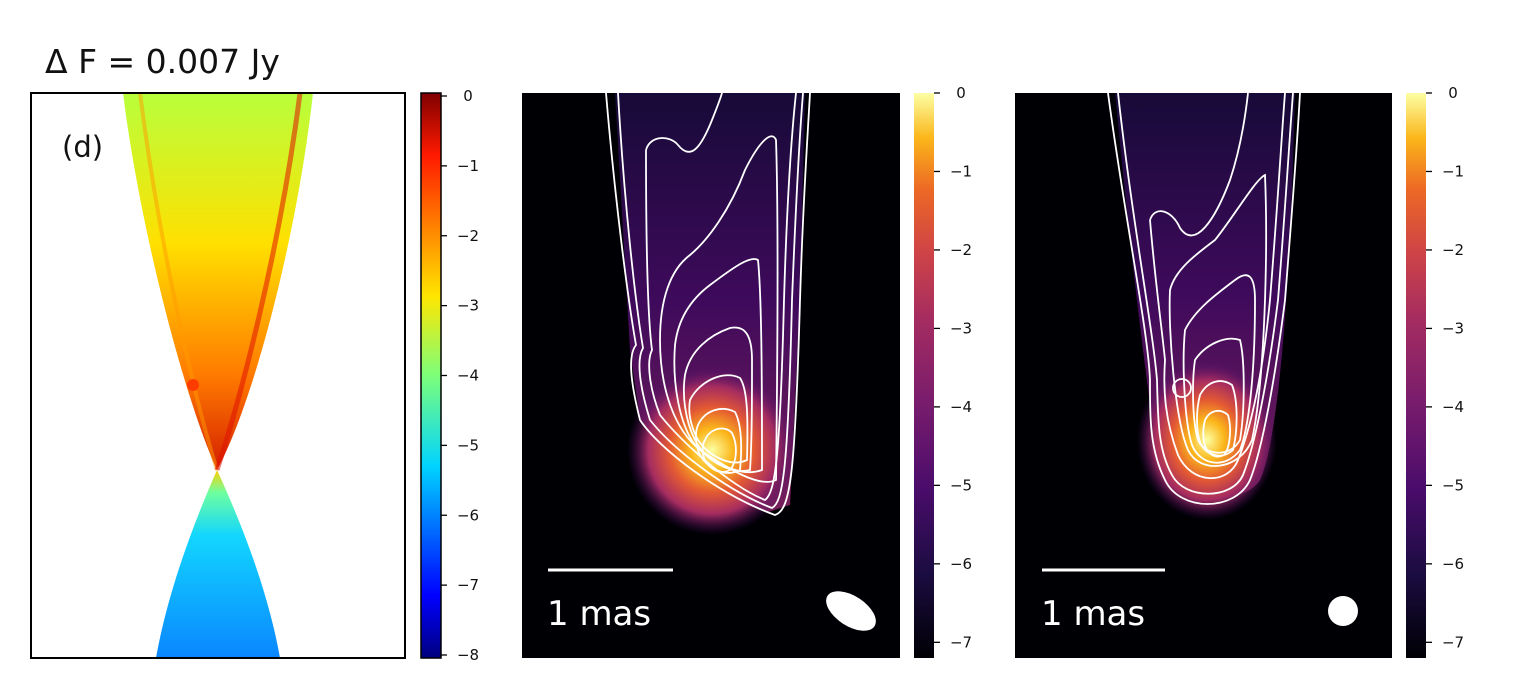  I want to click on left-colorbar-tick-label: −6, so click(468, 515).